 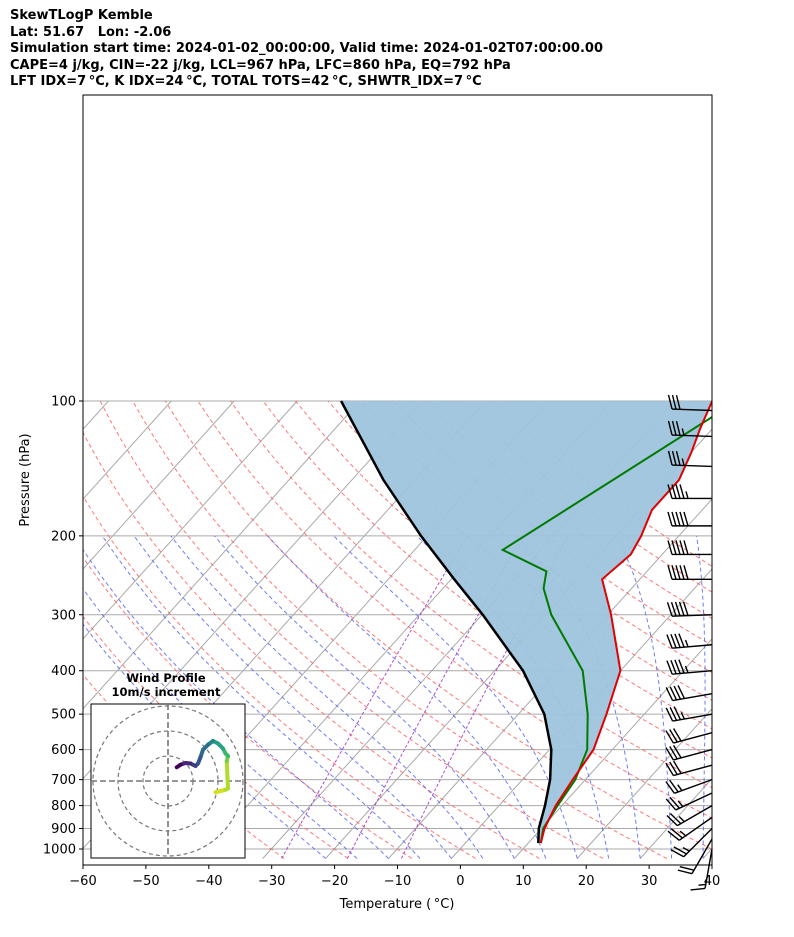 What do you see at coordinates (397, 881) in the screenshot?
I see `x-tick-label: −10` at bounding box center [397, 881].